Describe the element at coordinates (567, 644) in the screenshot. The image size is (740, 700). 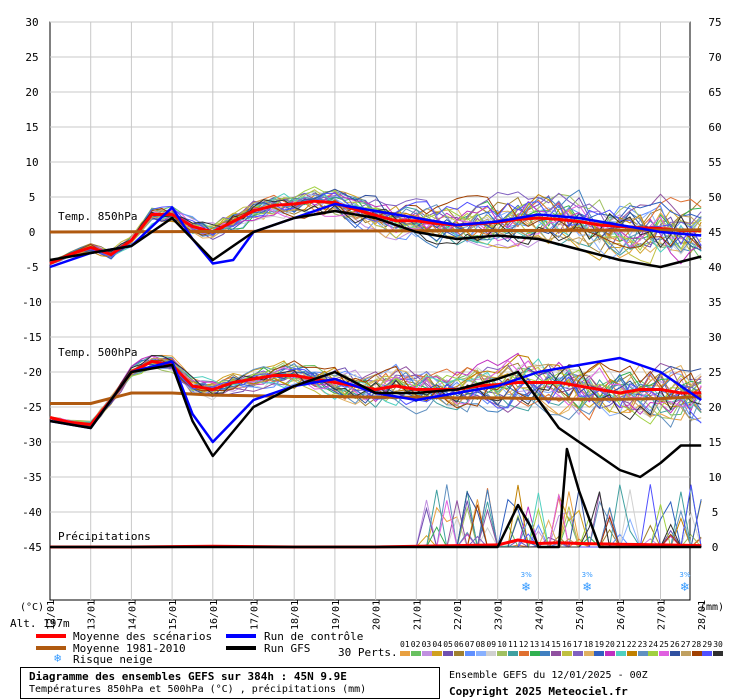
I see `pert-number: 16` at that location.